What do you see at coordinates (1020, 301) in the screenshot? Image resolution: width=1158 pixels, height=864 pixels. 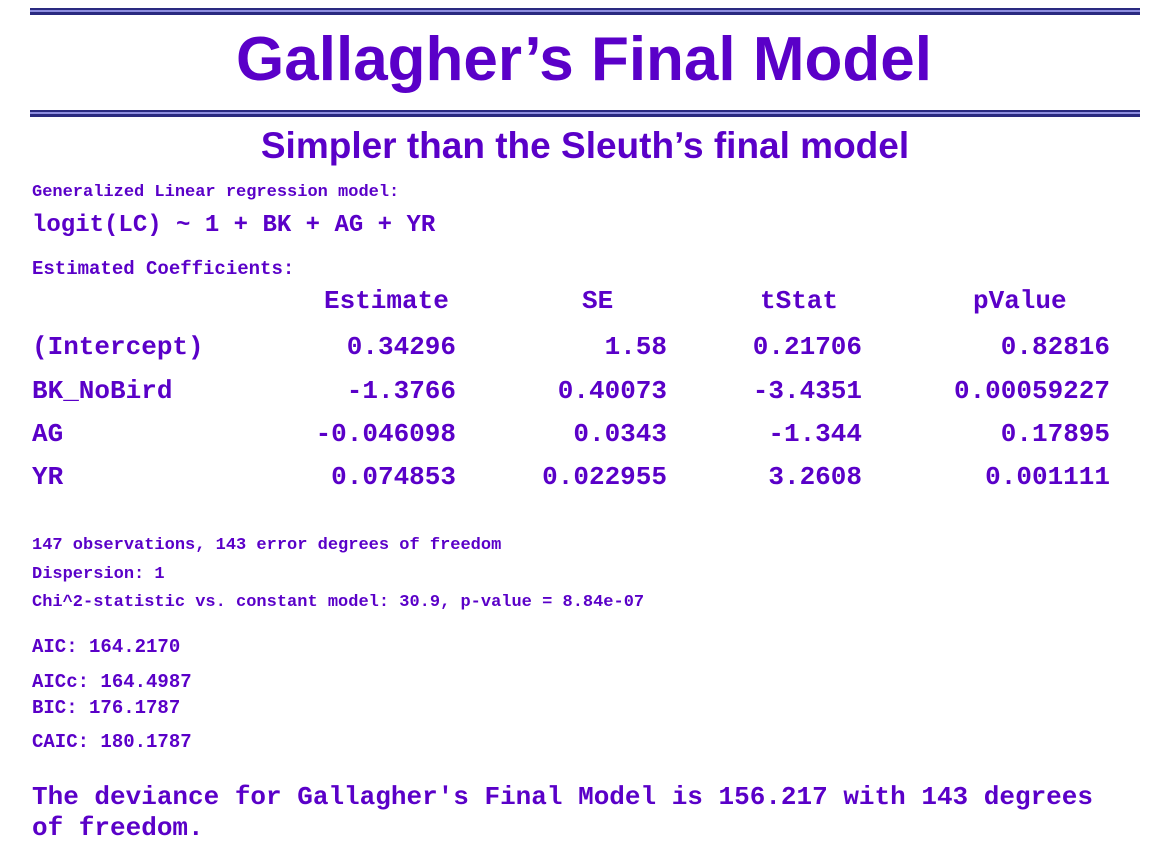 I see `header-pvalue: pValue` at bounding box center [1020, 301].